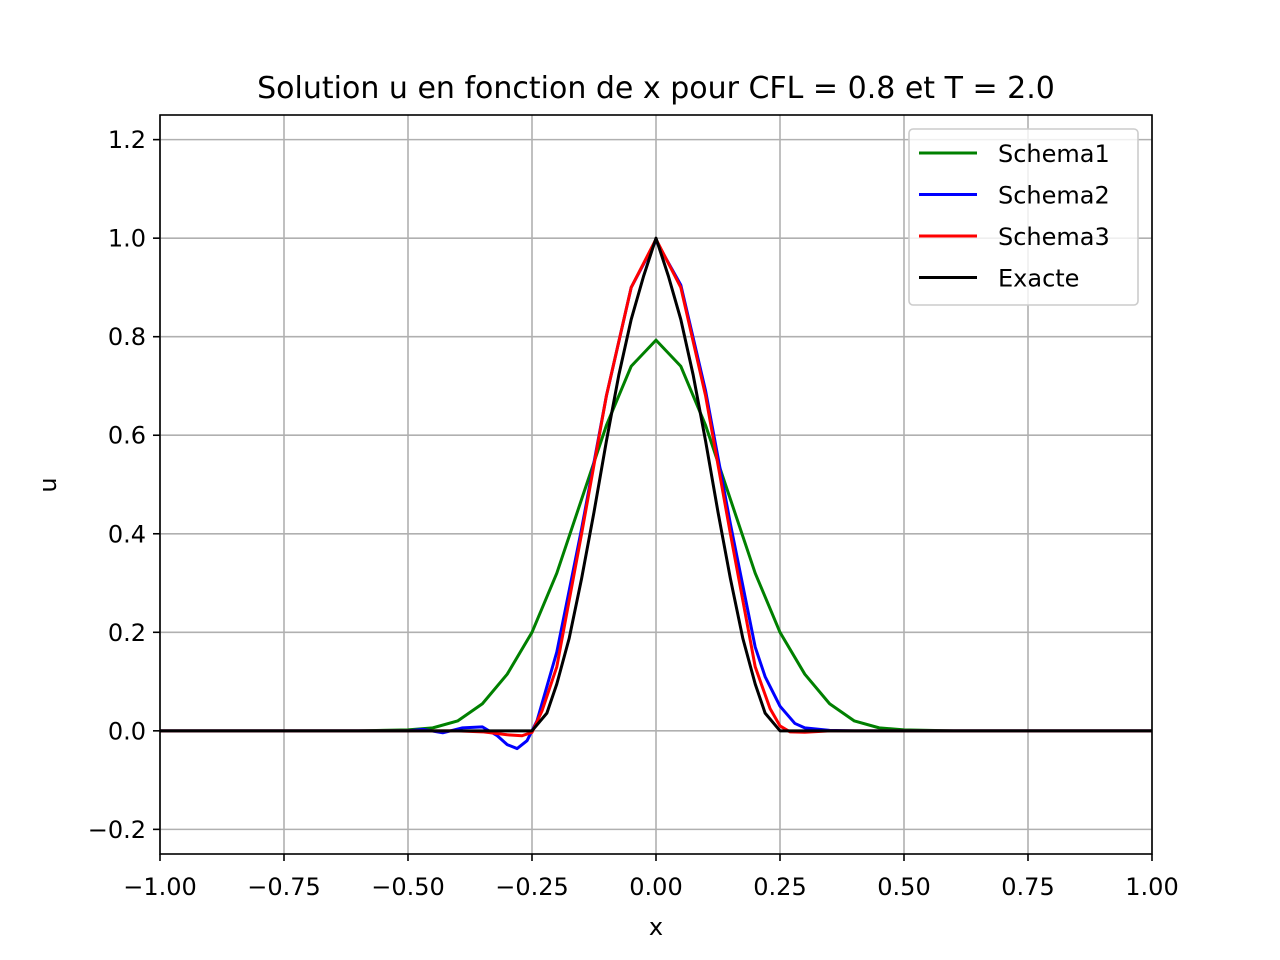 This screenshot has width=1280, height=960. I want to click on y-tick-label: 0.4, so click(127, 534).